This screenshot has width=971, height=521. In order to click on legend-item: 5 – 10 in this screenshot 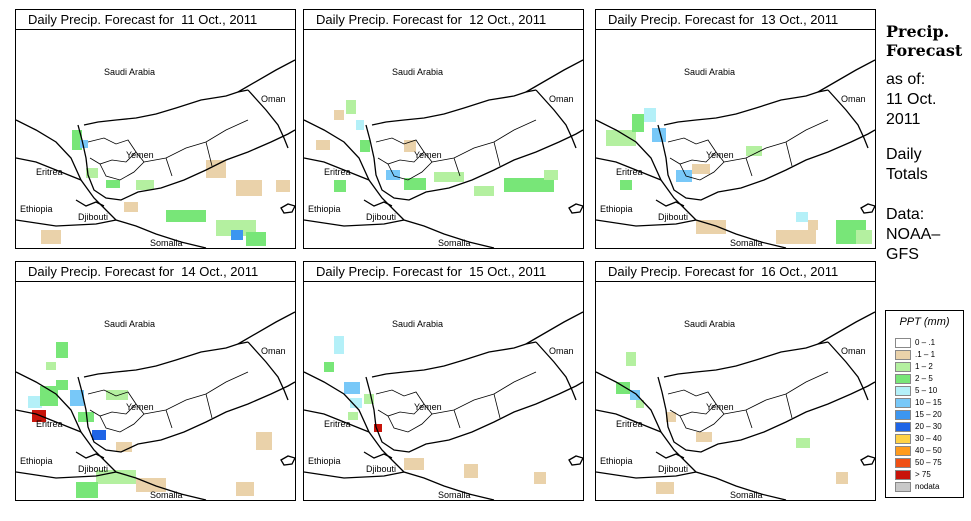, I will do `click(927, 391)`.